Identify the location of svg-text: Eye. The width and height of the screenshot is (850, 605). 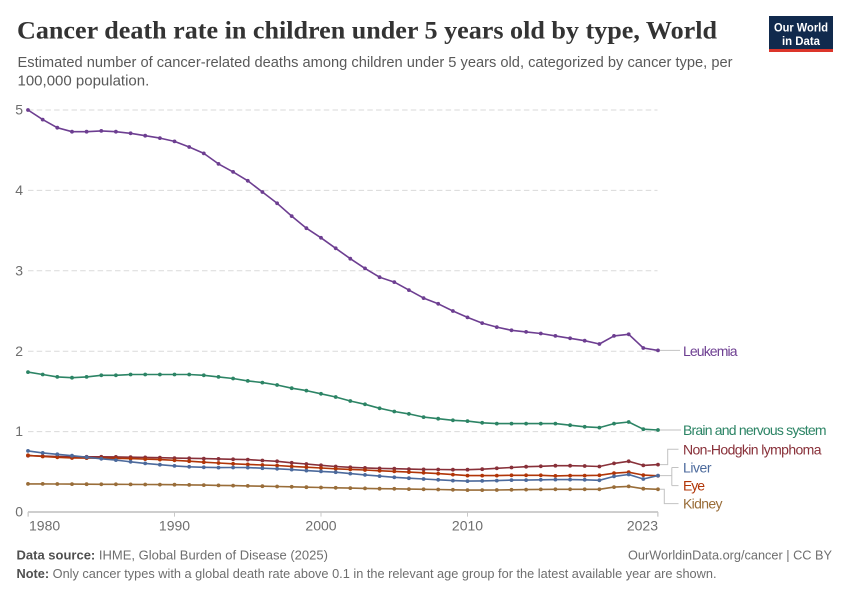
(694, 485).